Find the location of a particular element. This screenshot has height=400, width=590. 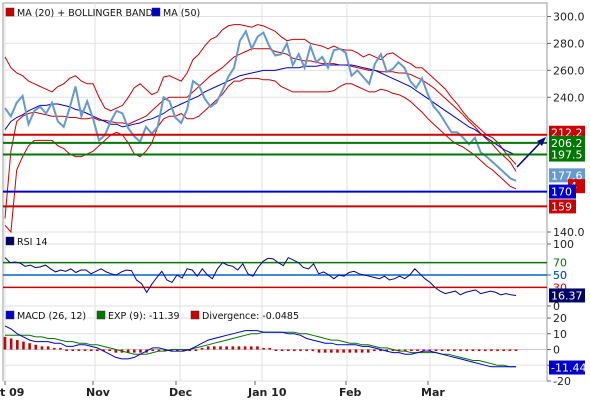

y-tick-label: 280.0 is located at coordinates (569, 43).